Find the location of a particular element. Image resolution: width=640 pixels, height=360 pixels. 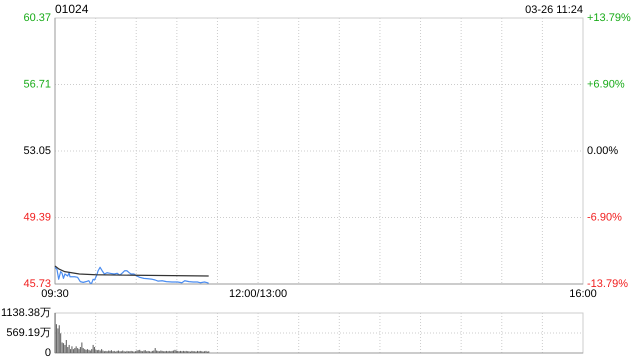

y-tick-label: 53.05 is located at coordinates (37, 151).